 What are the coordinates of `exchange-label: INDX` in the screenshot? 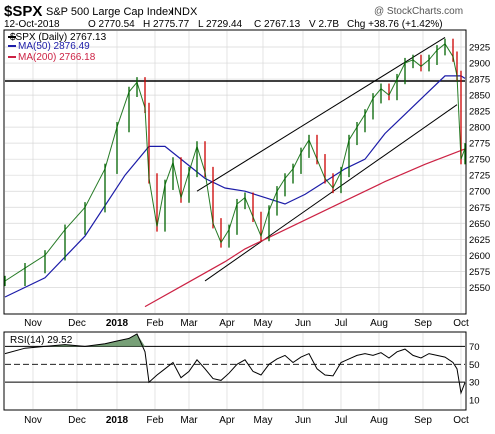 It's located at (184, 12).